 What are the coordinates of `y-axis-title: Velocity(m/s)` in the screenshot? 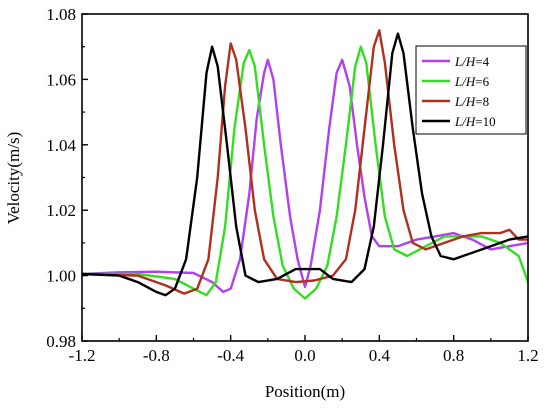 It's located at (13, 178).